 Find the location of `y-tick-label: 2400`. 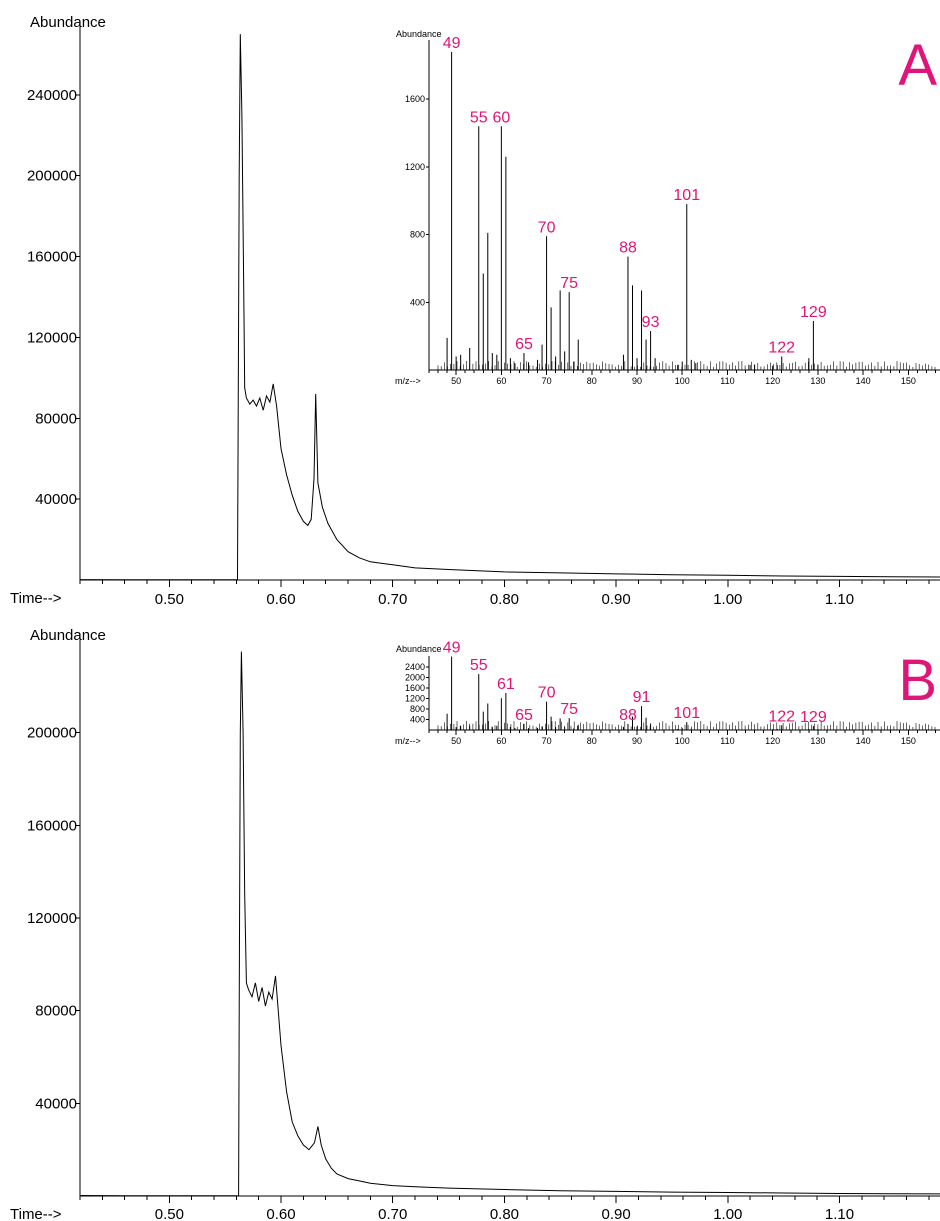

y-tick-label: 2400 is located at coordinates (415, 667).